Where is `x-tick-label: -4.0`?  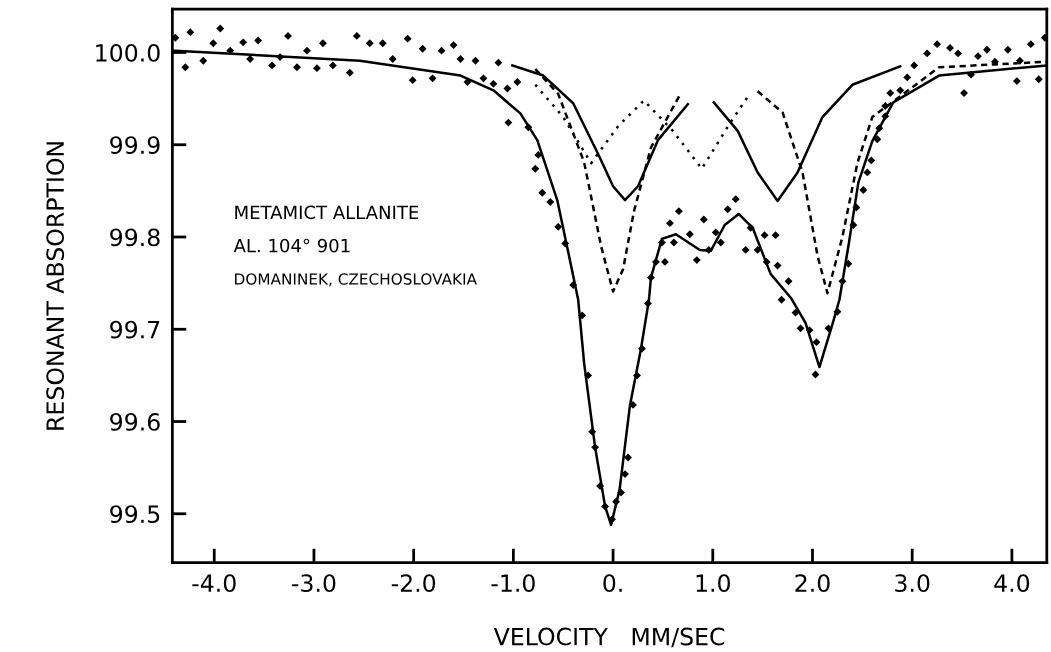 x-tick-label: -4.0 is located at coordinates (214, 583).